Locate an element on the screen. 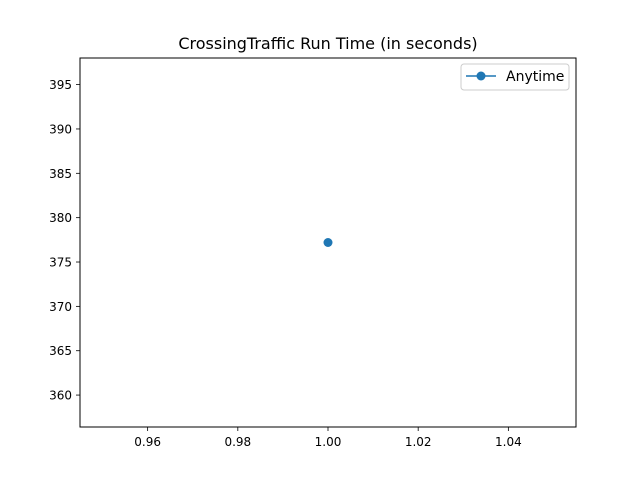 The height and width of the screenshot is (484, 640). x-axis: 0.96 0.98 1.00 1.02 1.04 is located at coordinates (328, 438).